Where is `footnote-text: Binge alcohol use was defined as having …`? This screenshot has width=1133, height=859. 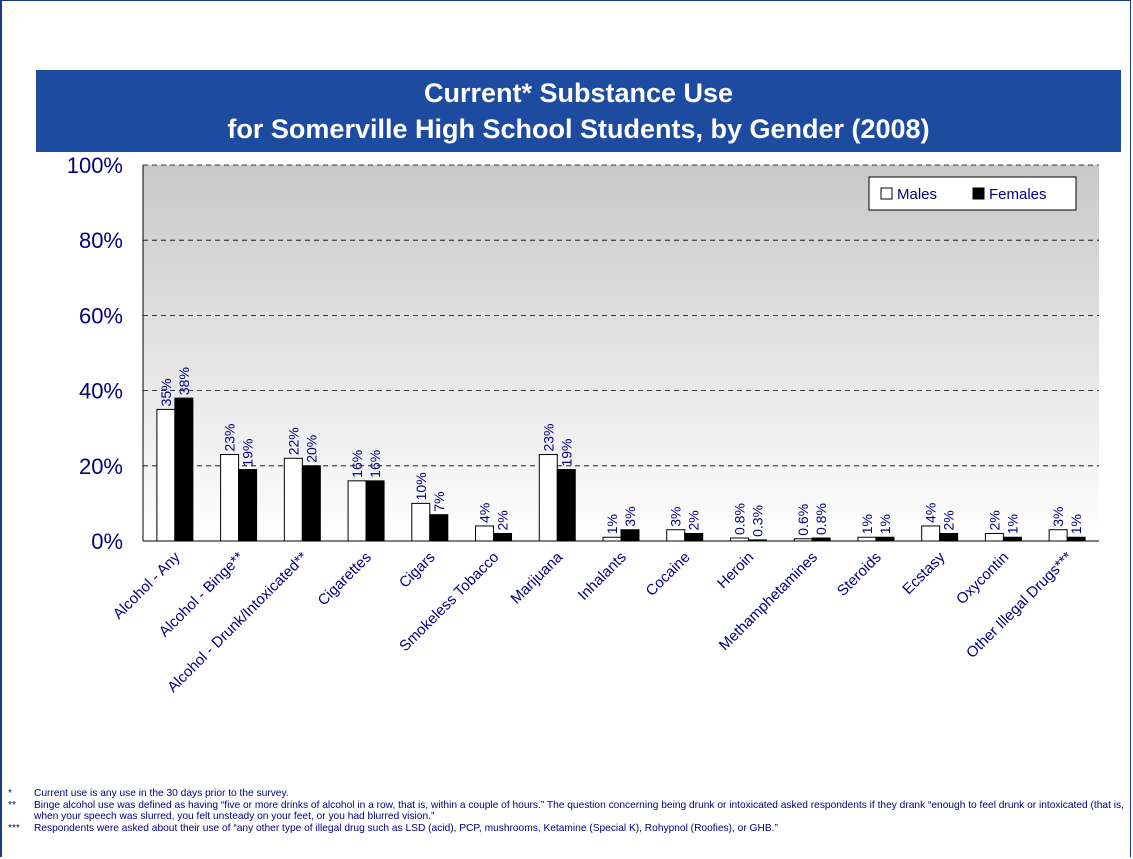
footnote-text: Binge alcohol use was defined as having … is located at coordinates (579, 811).